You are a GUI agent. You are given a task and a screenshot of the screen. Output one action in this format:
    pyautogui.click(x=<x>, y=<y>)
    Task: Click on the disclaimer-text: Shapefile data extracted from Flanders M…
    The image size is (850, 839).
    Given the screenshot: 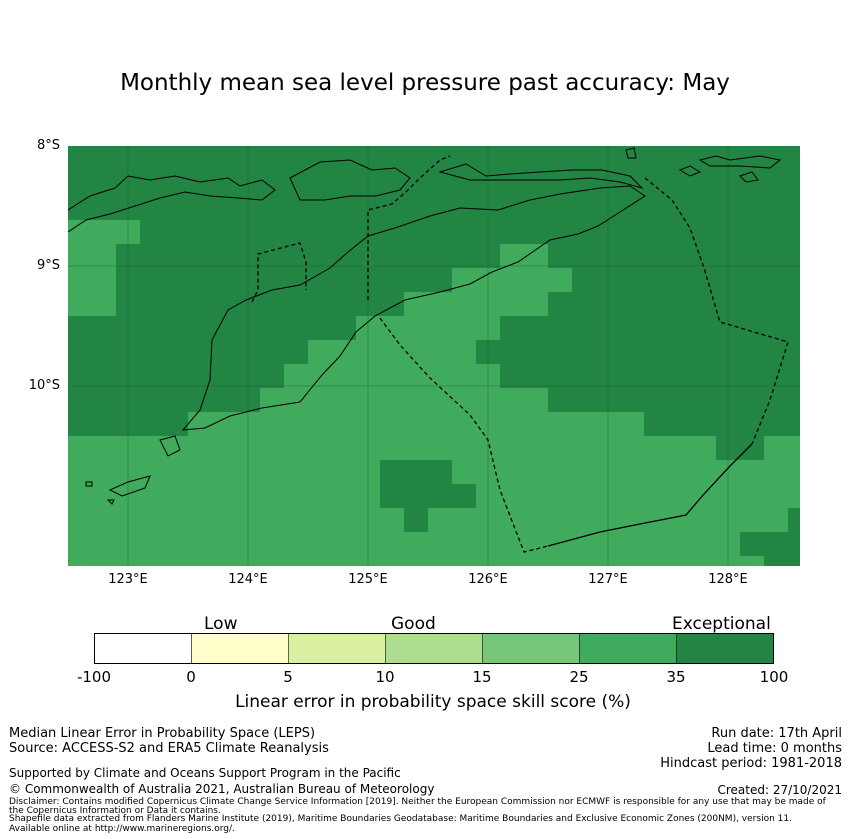 What is the action you would take?
    pyautogui.click(x=400, y=819)
    